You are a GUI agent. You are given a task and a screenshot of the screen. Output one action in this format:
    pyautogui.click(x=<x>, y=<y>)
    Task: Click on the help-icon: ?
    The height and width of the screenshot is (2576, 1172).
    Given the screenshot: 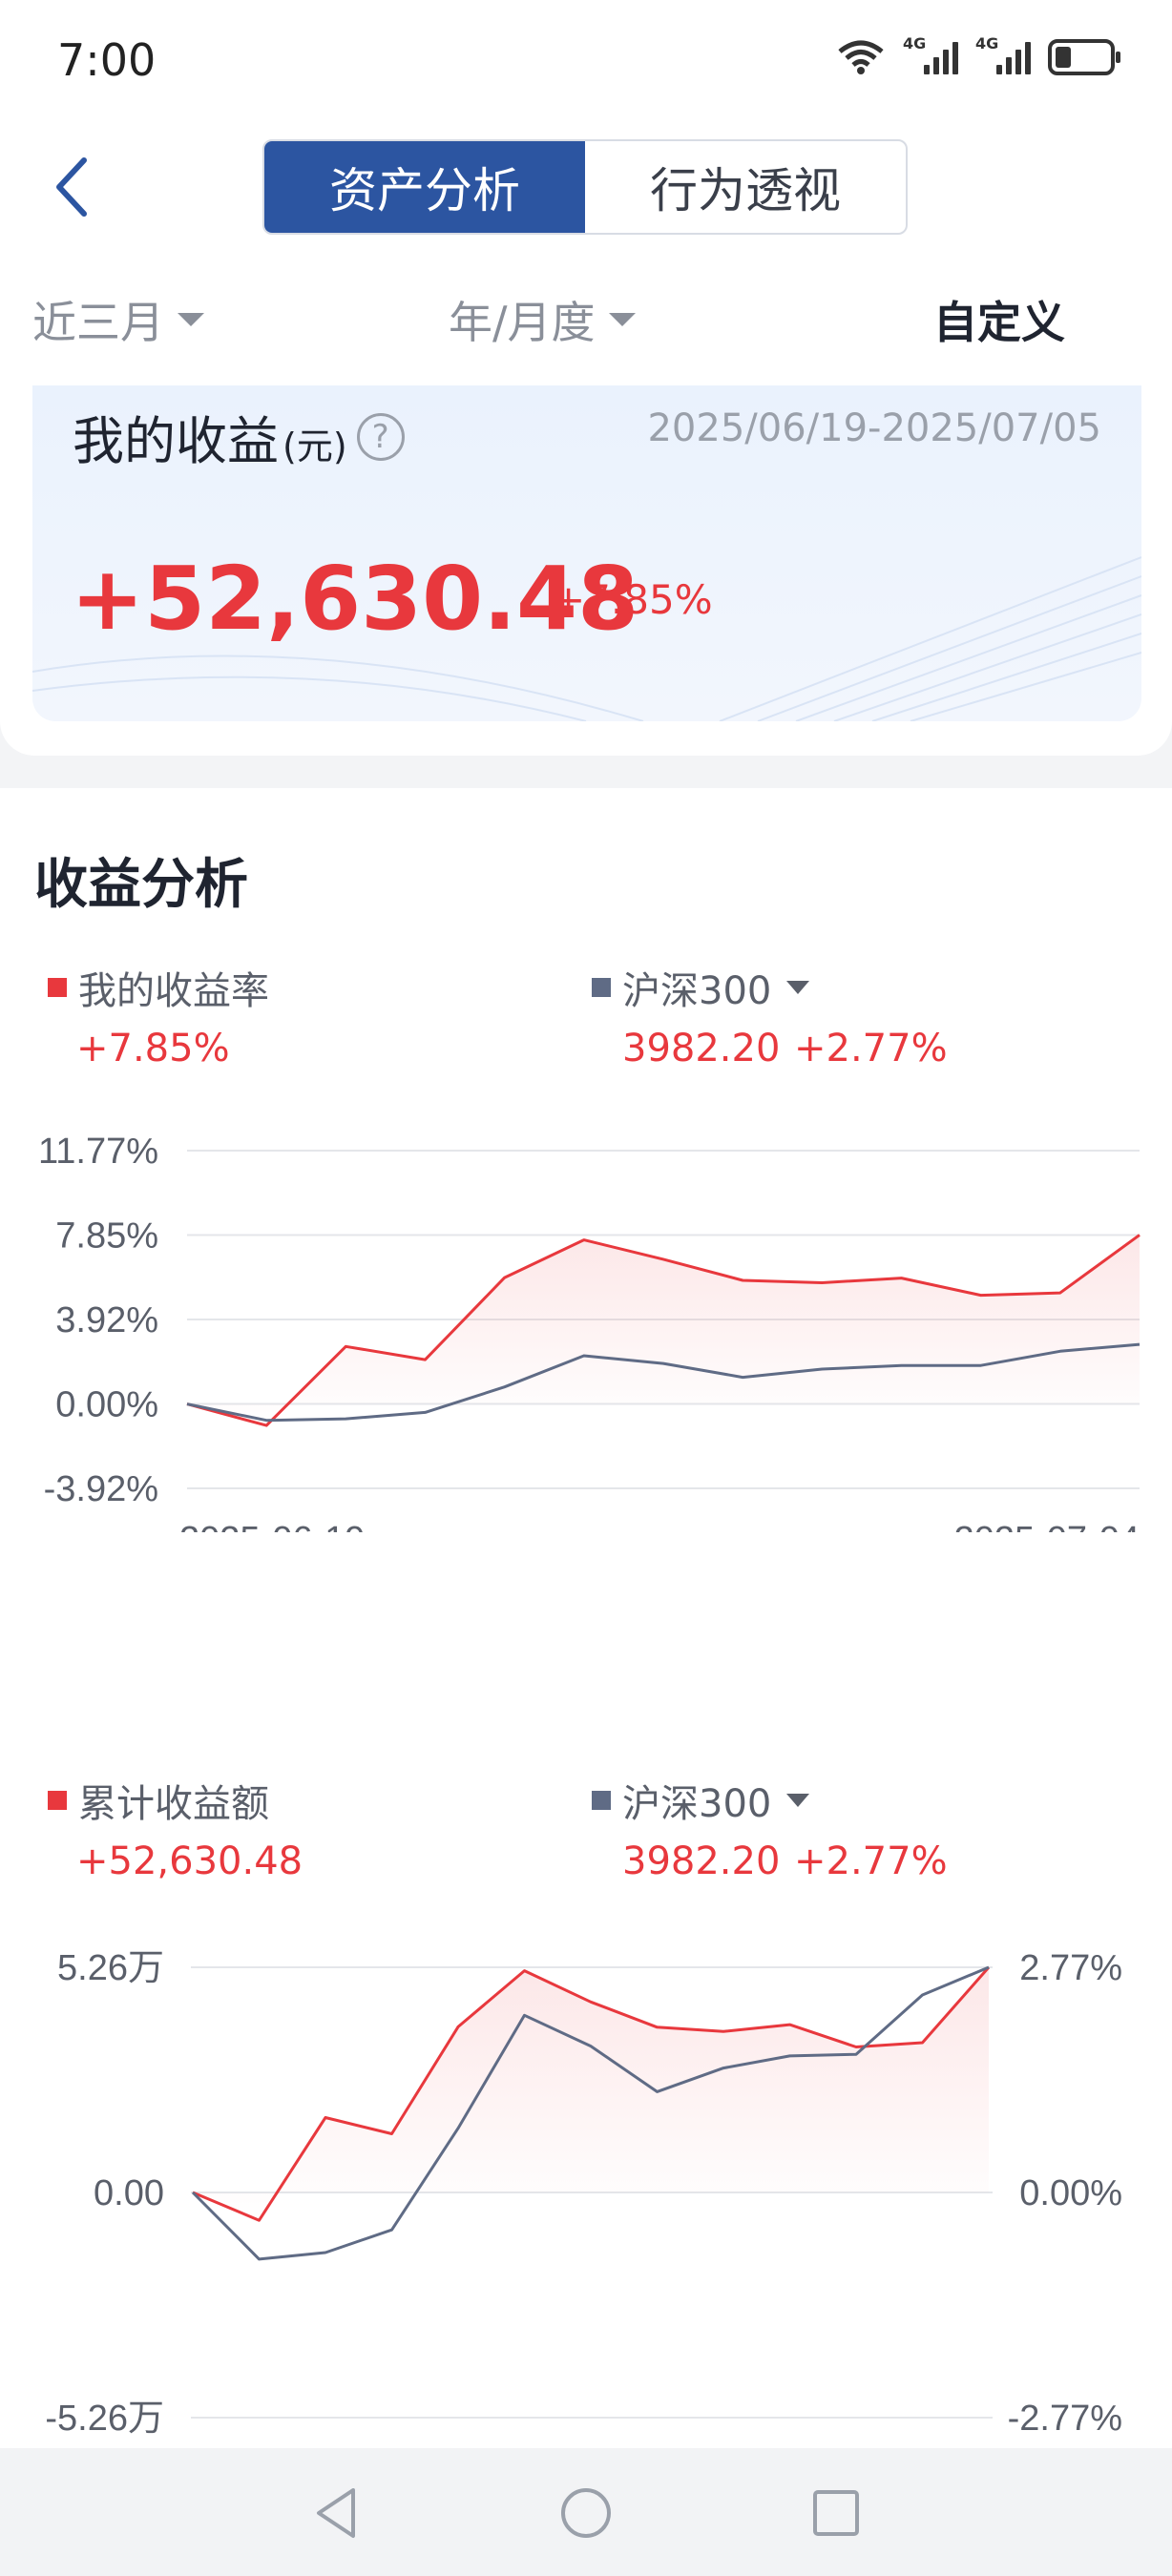 What is the action you would take?
    pyautogui.click(x=380, y=436)
    